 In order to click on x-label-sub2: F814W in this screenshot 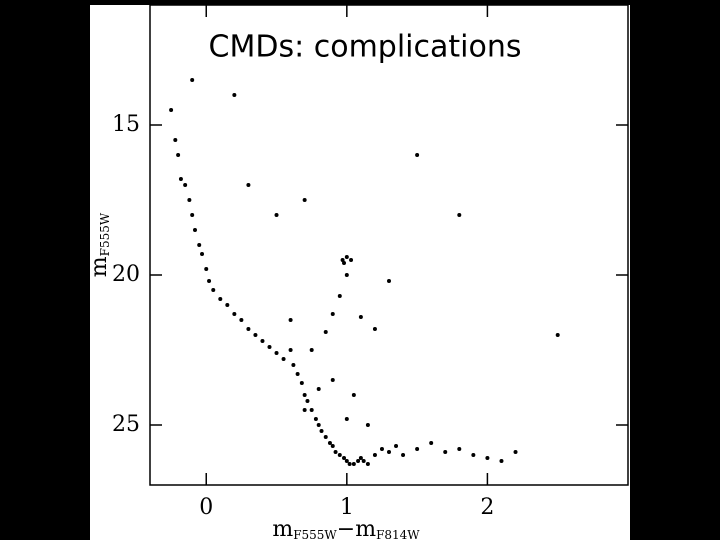, I will do `click(398, 534)`.